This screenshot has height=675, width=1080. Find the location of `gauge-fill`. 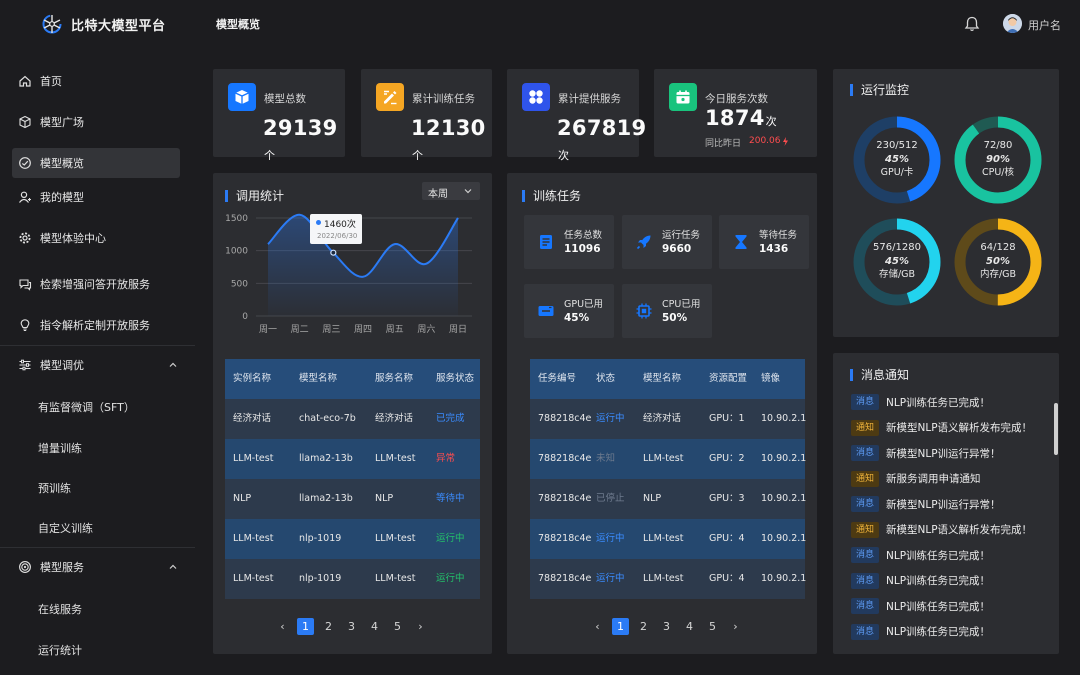

gauge-fill is located at coordinates (897, 262).